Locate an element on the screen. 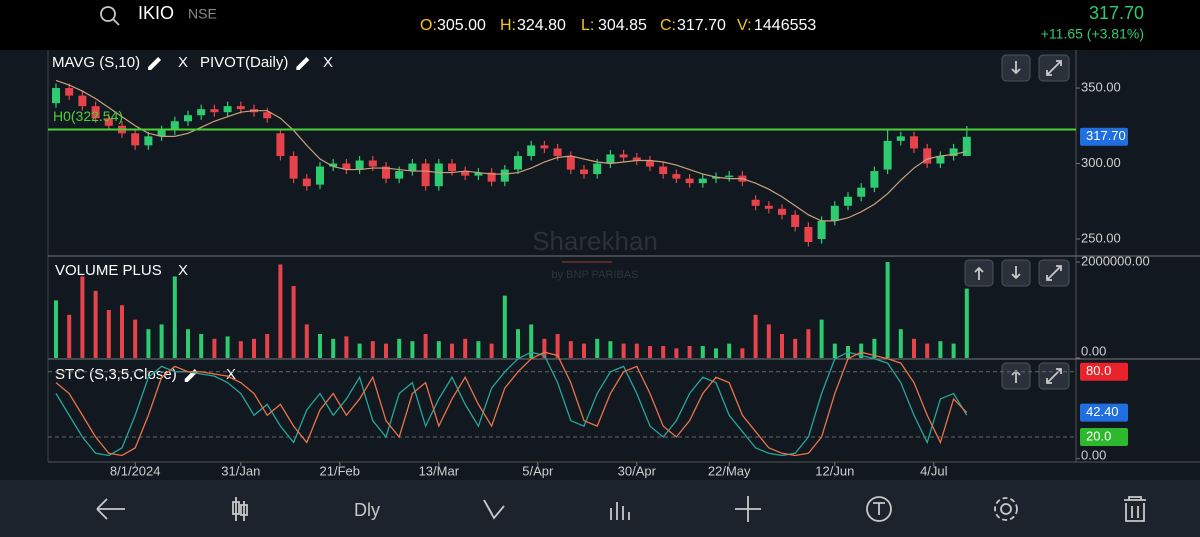  settings-button is located at coordinates (1006, 509).